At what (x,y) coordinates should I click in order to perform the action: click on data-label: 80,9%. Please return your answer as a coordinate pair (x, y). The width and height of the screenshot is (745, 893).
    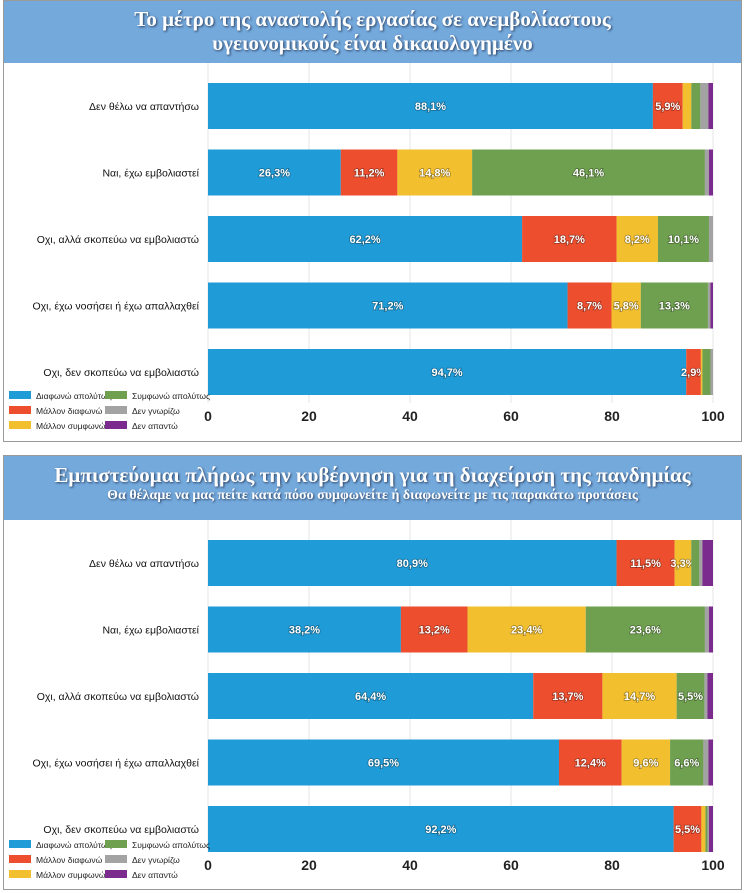
    Looking at the image, I should click on (412, 564).